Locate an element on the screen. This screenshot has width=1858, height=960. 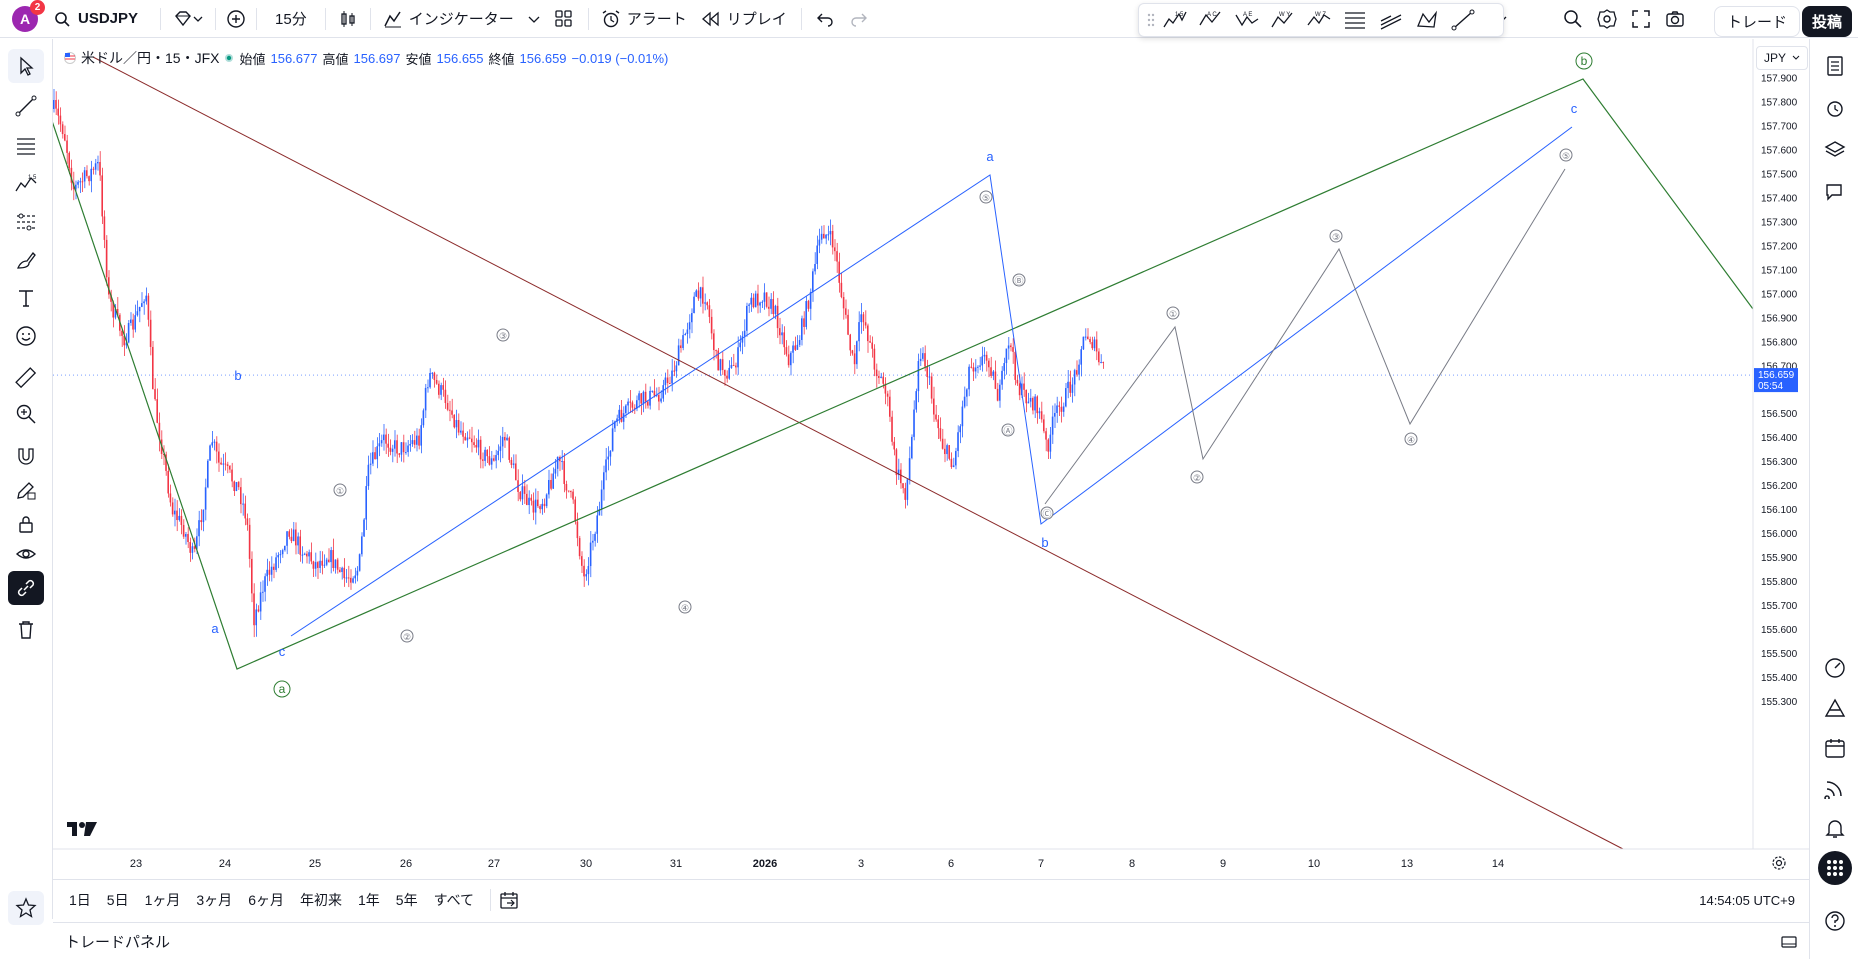
trendline-tool is located at coordinates (26, 106).